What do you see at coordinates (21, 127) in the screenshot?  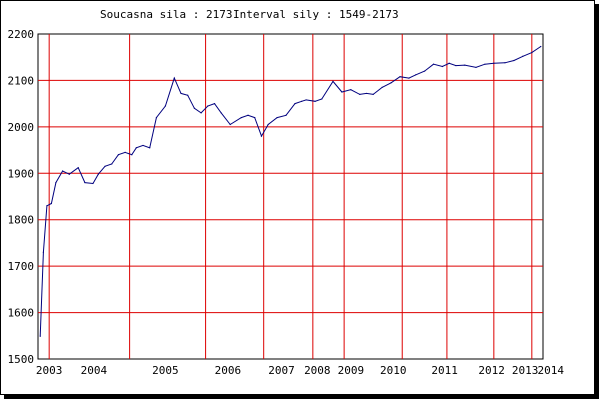 I see `y-tick-label: 2000` at bounding box center [21, 127].